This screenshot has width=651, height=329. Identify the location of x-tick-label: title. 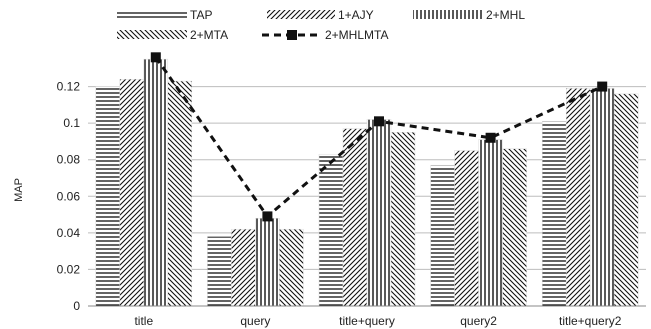
(143, 321).